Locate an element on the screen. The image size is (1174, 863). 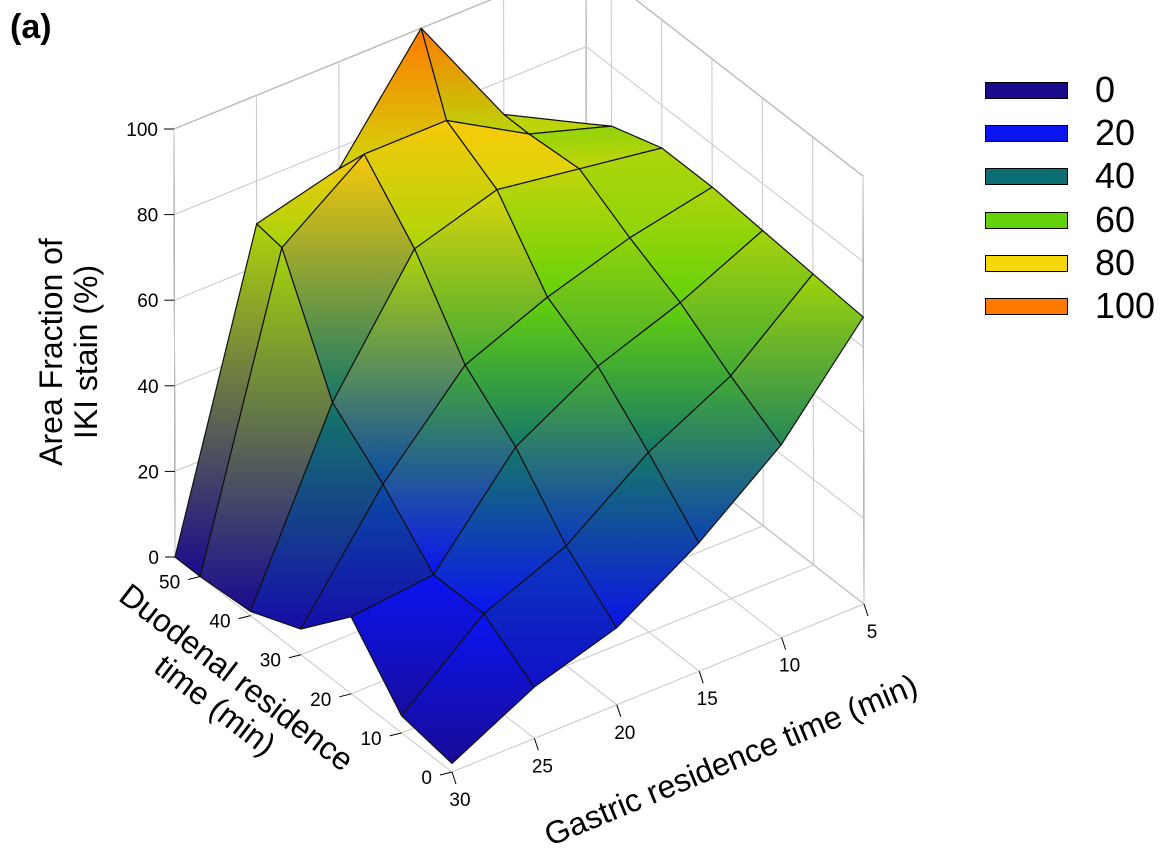
y-tick-label: 50 is located at coordinates (169, 583).